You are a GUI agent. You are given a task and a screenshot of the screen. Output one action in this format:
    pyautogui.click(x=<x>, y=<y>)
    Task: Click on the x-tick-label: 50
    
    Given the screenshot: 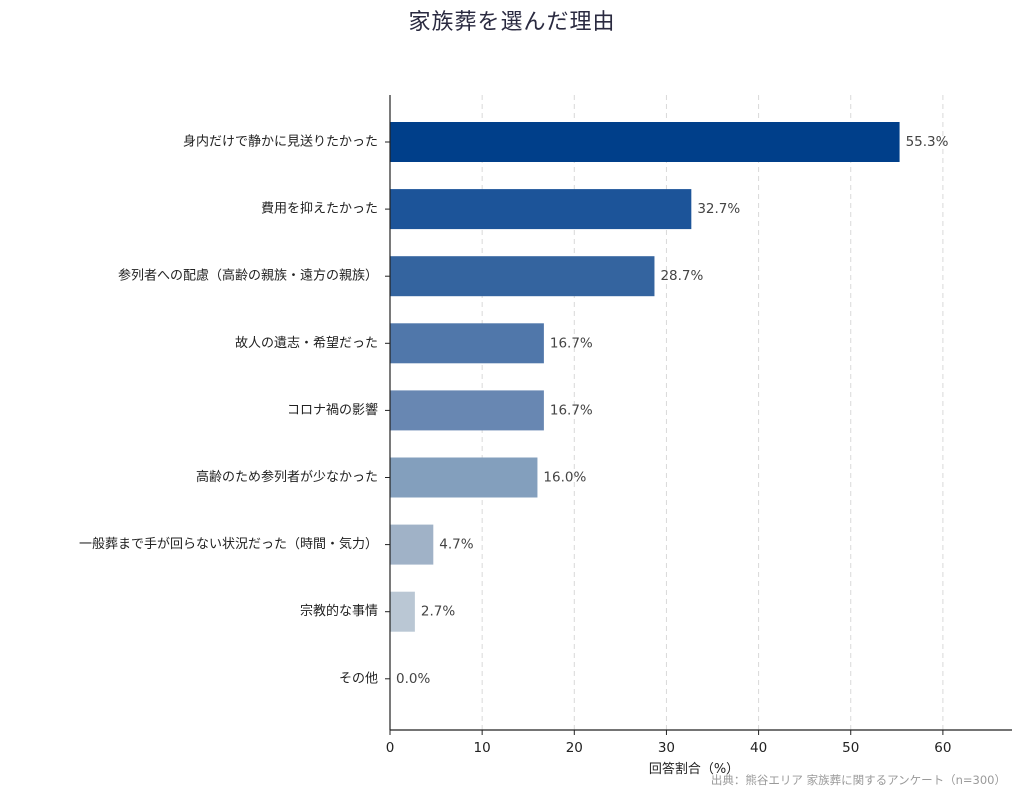 What is the action you would take?
    pyautogui.click(x=850, y=748)
    